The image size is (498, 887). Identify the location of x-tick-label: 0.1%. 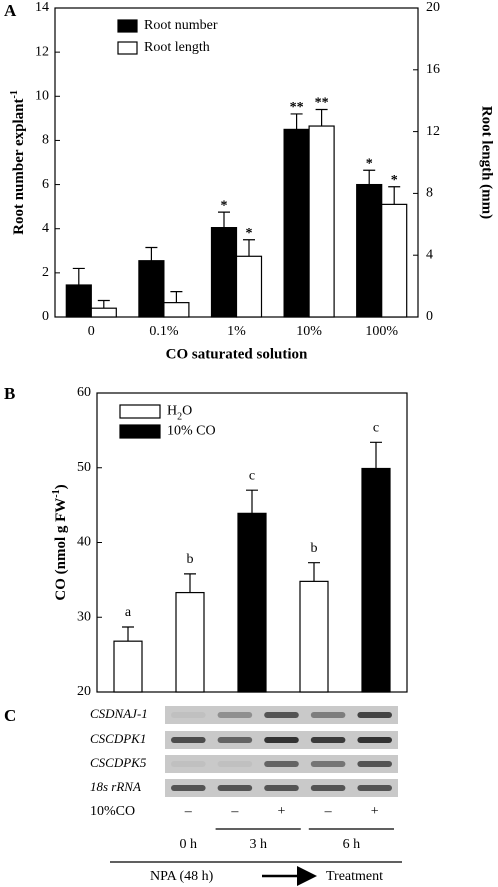
(164, 331).